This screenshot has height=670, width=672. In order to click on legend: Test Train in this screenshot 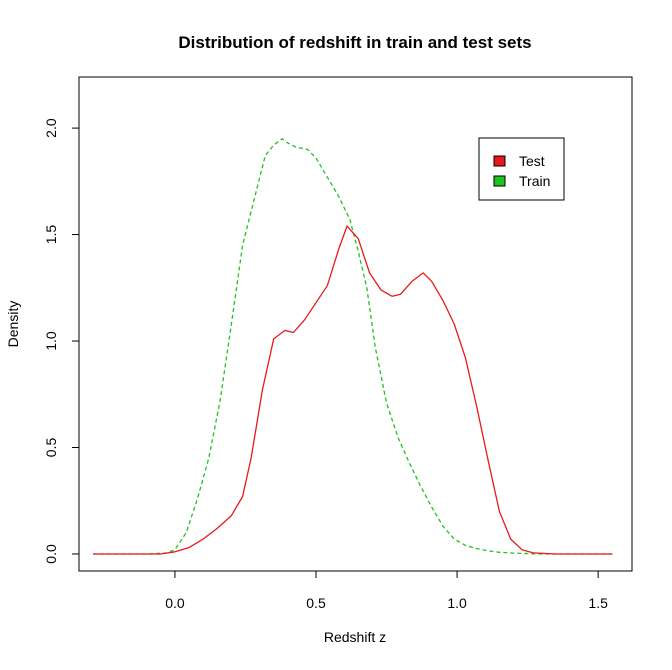, I will do `click(521, 169)`.